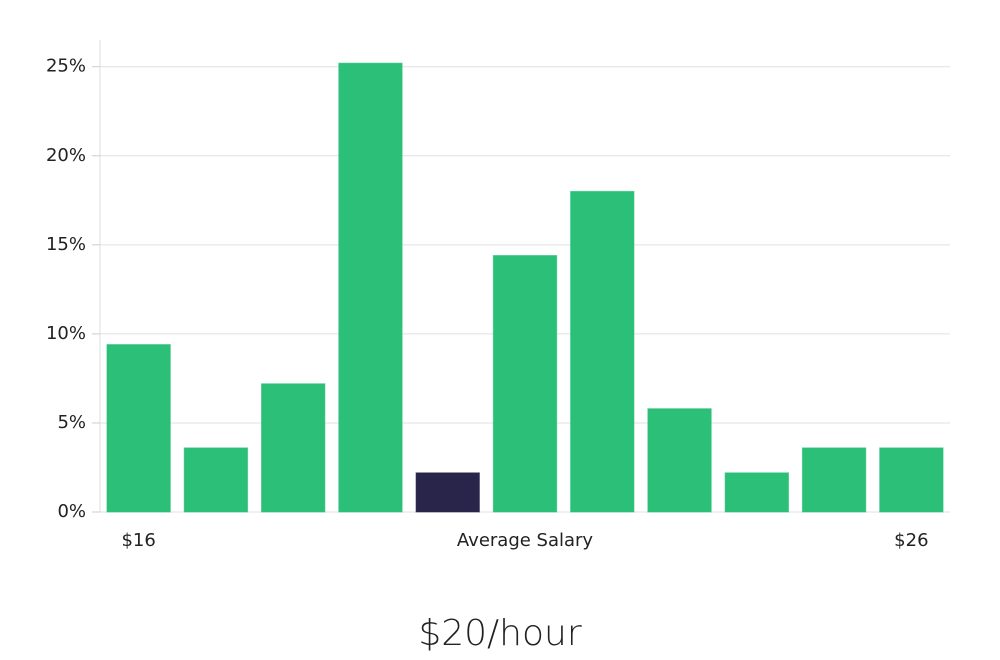 The width and height of the screenshot is (1000, 660). Describe the element at coordinates (500, 633) in the screenshot. I see `annotation: $20/hour` at that location.